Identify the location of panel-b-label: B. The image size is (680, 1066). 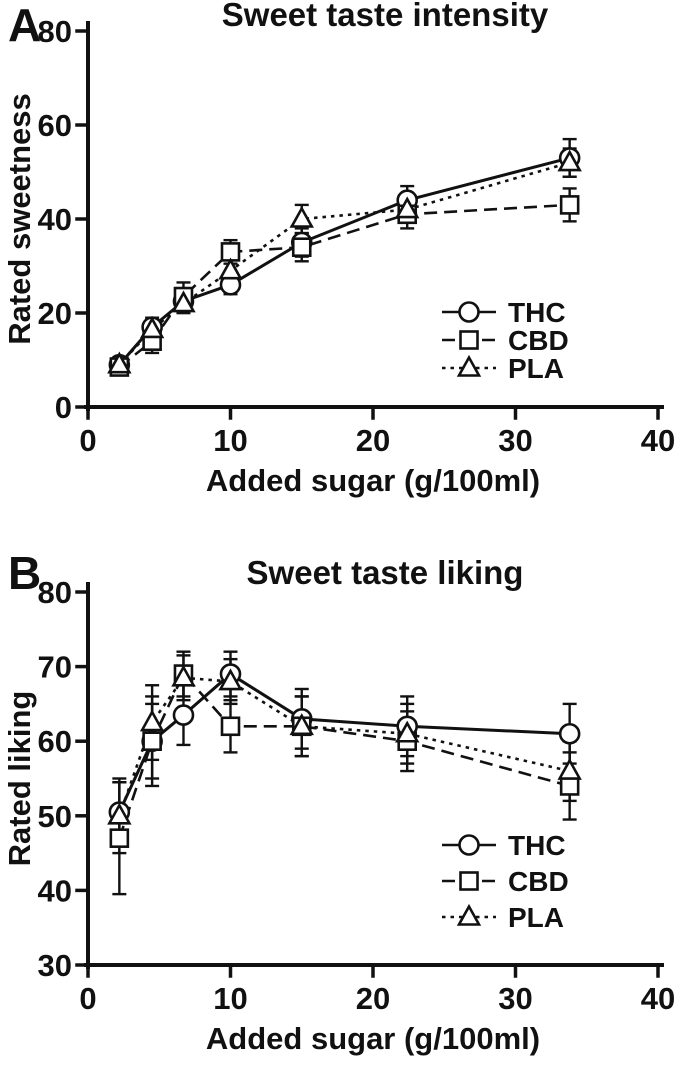
(25, 573).